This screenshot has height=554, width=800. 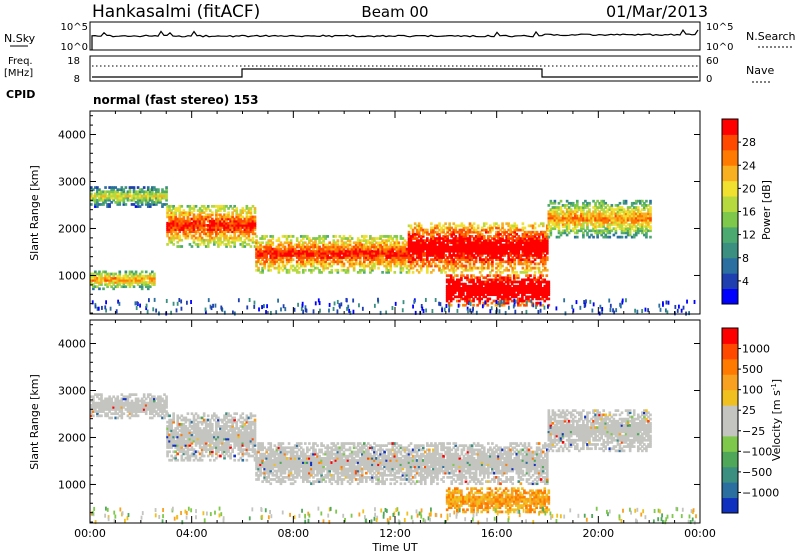 I want to click on cpid-label: CPID, so click(x=20, y=94).